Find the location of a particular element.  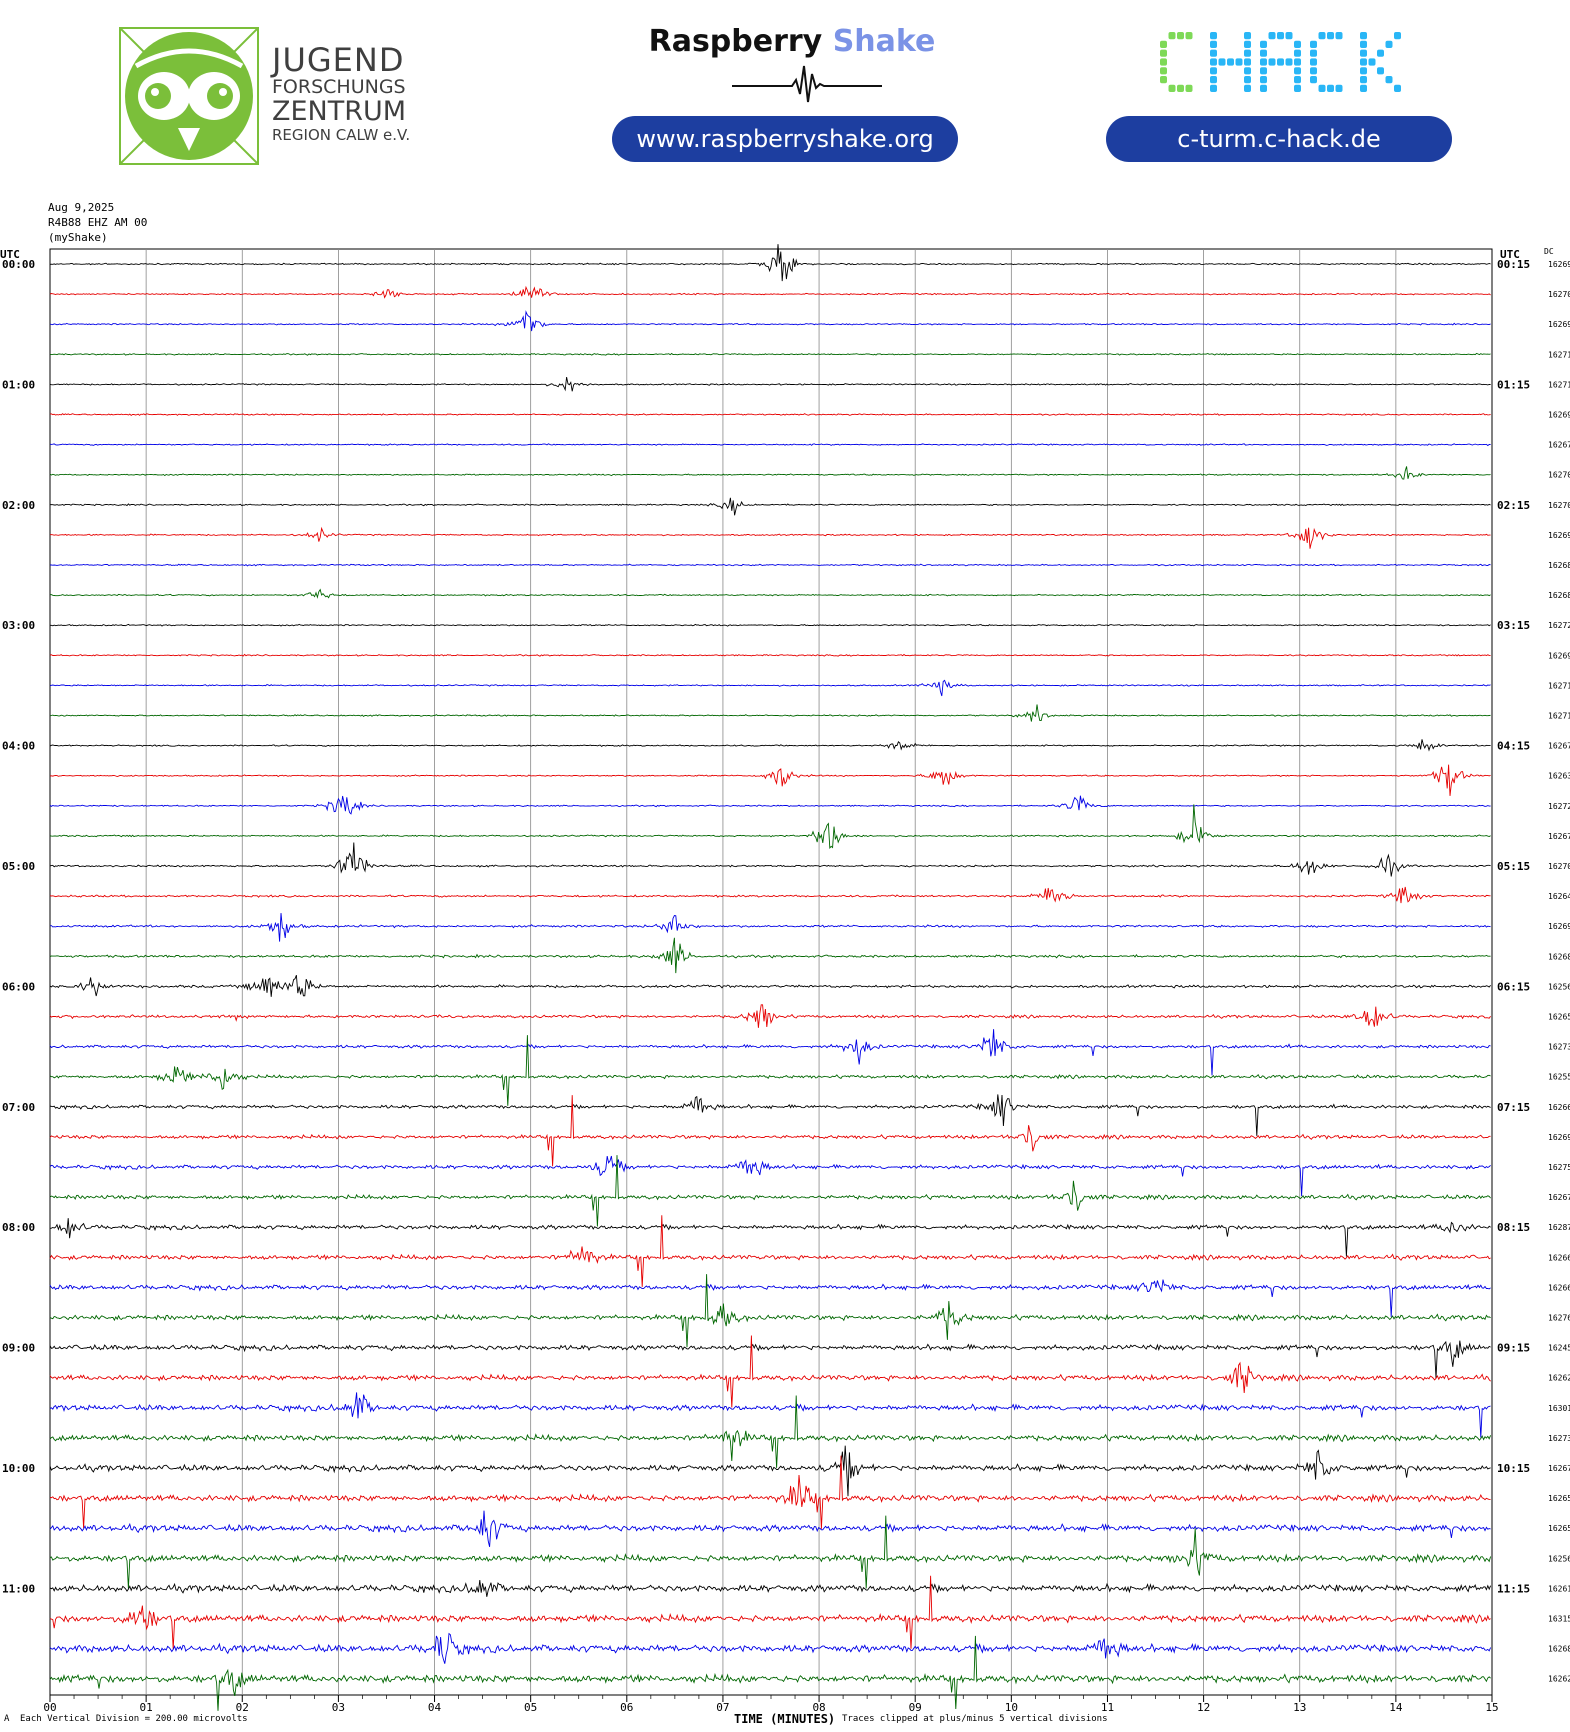

raspberryshake-url-link: www.raspberryshake.org is located at coordinates (785, 139).